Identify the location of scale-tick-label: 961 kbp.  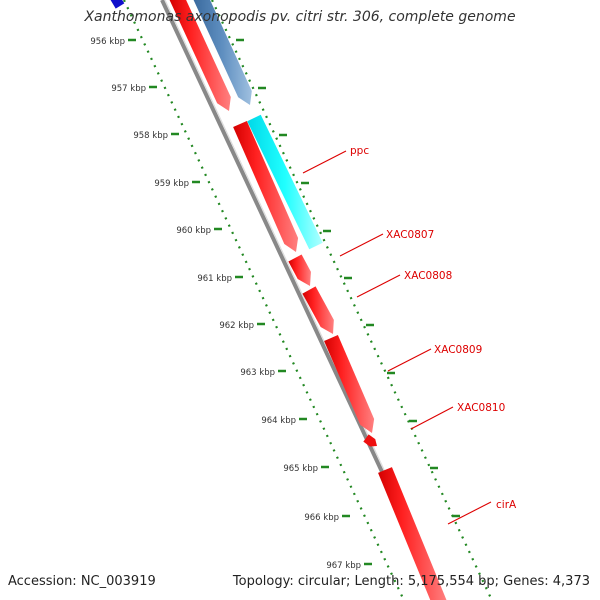
(214, 279).